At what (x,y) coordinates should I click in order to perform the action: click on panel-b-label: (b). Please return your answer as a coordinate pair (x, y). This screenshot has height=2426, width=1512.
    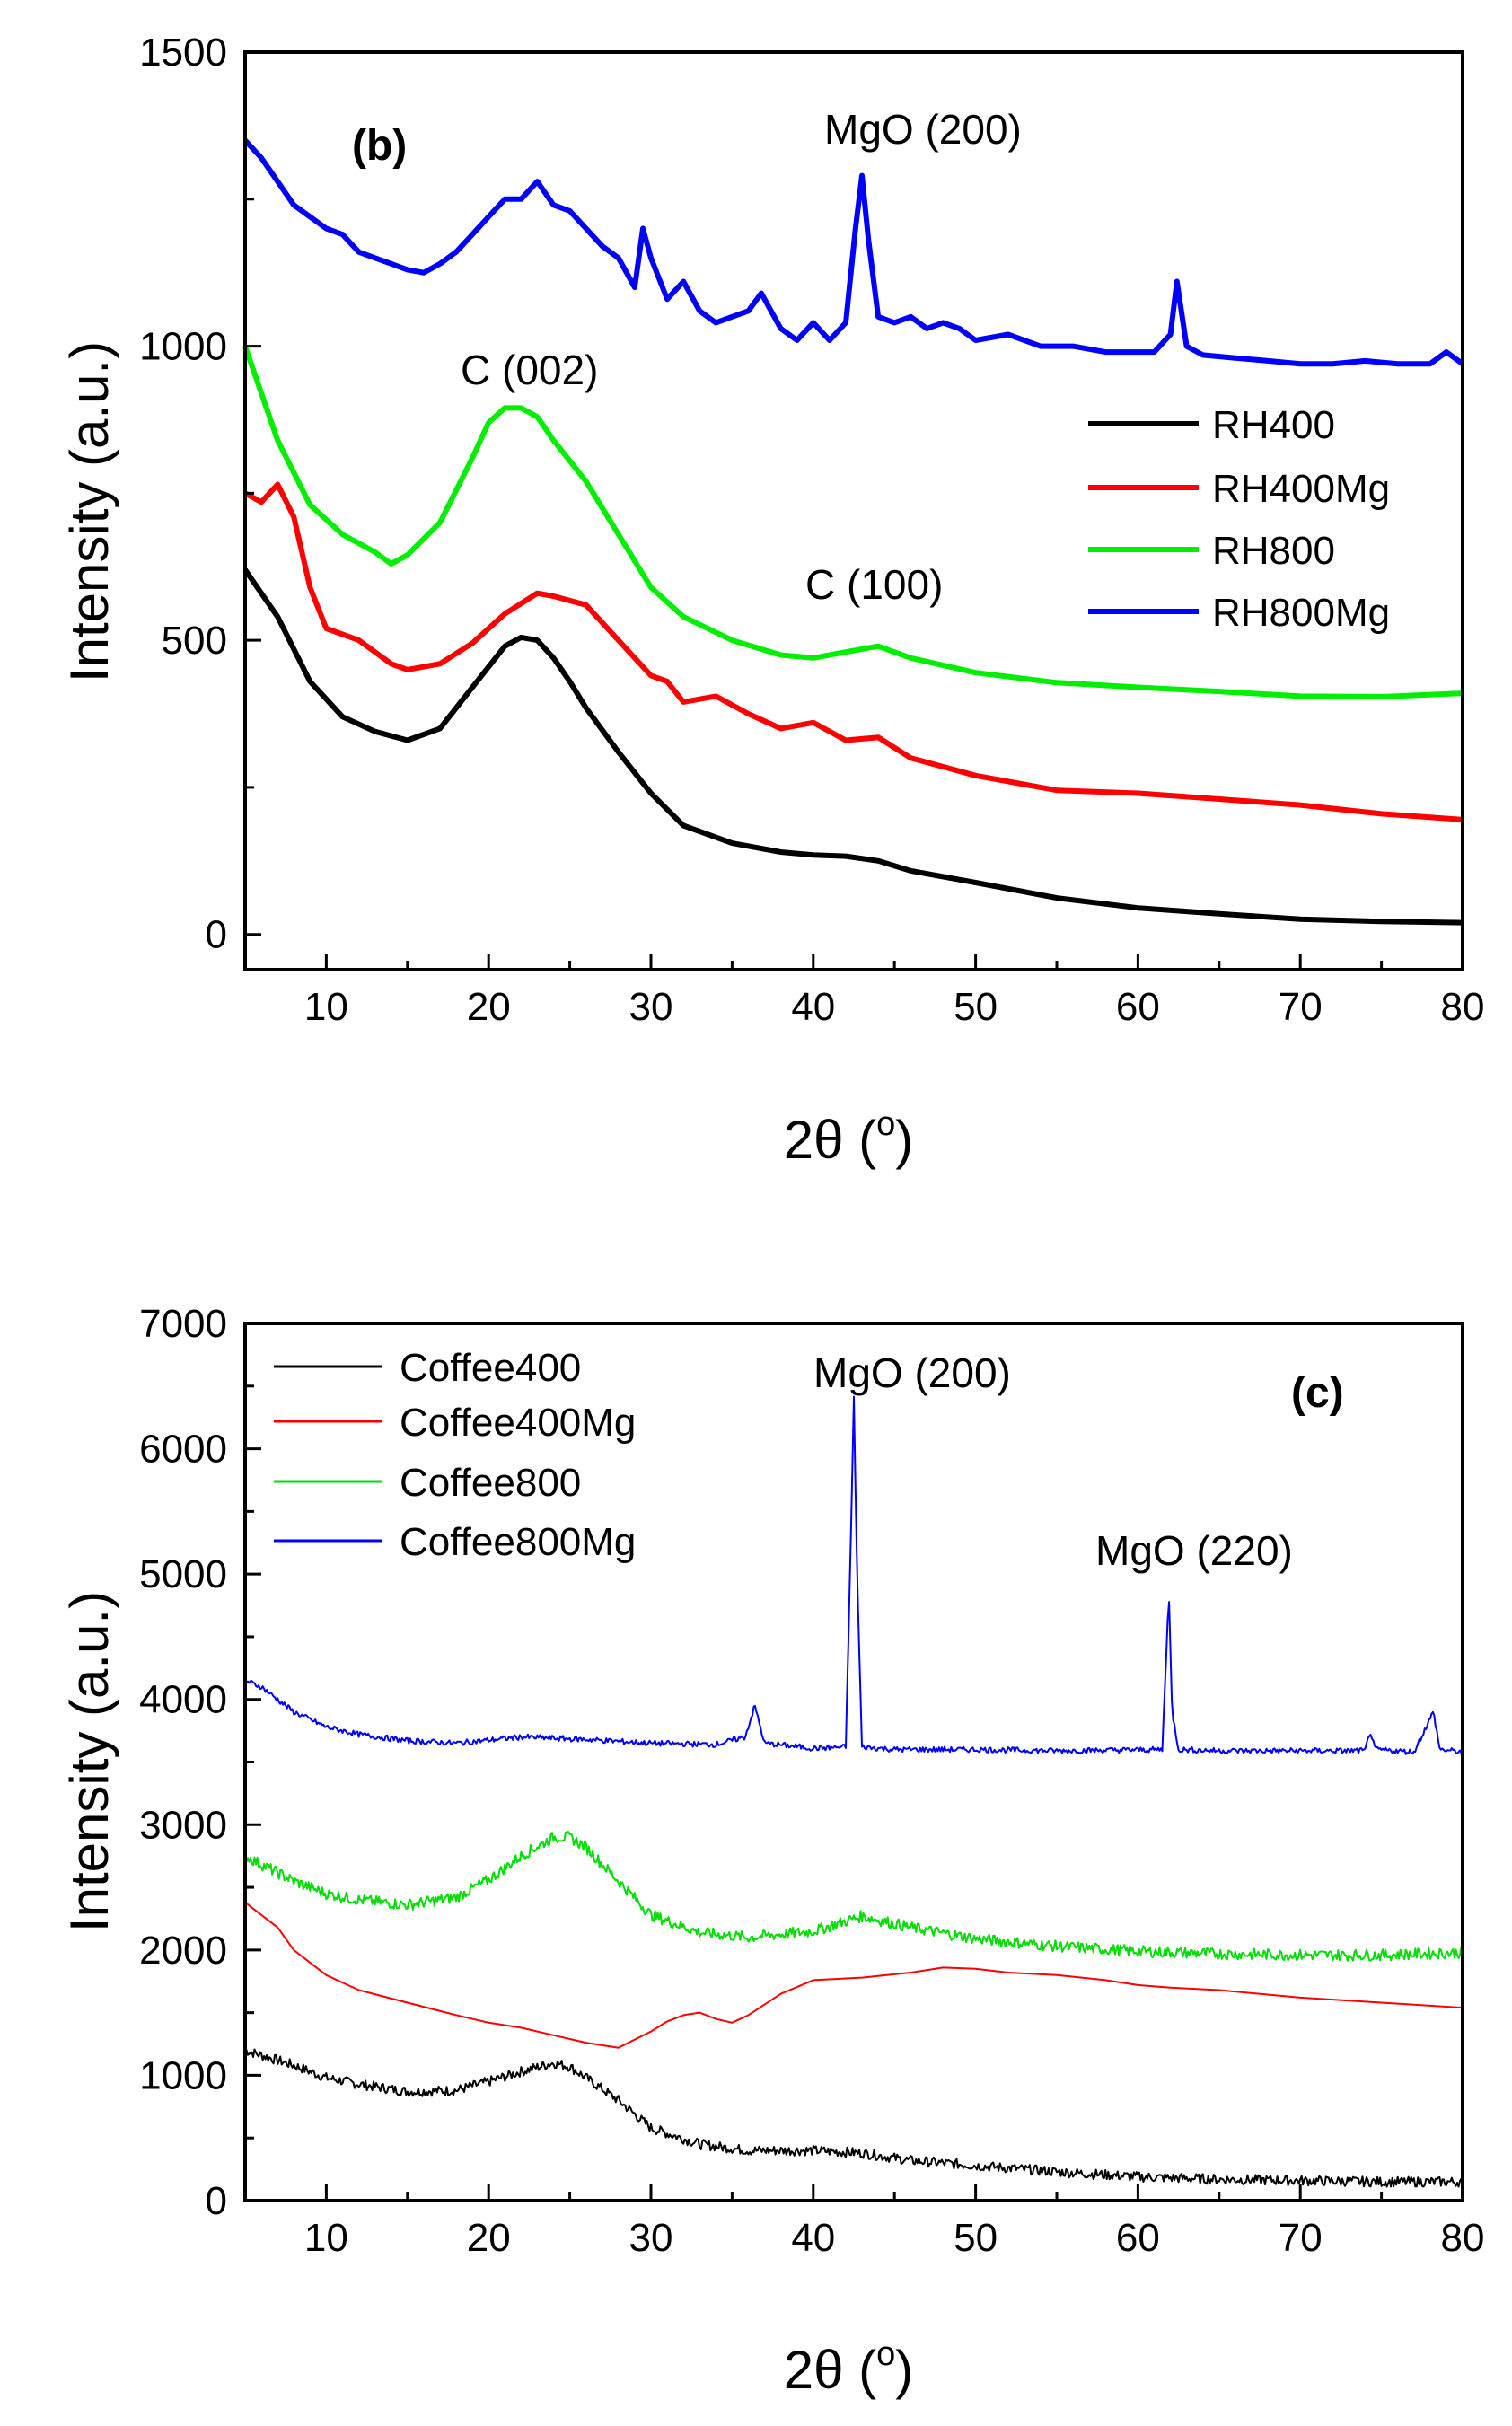
    Looking at the image, I should click on (379, 146).